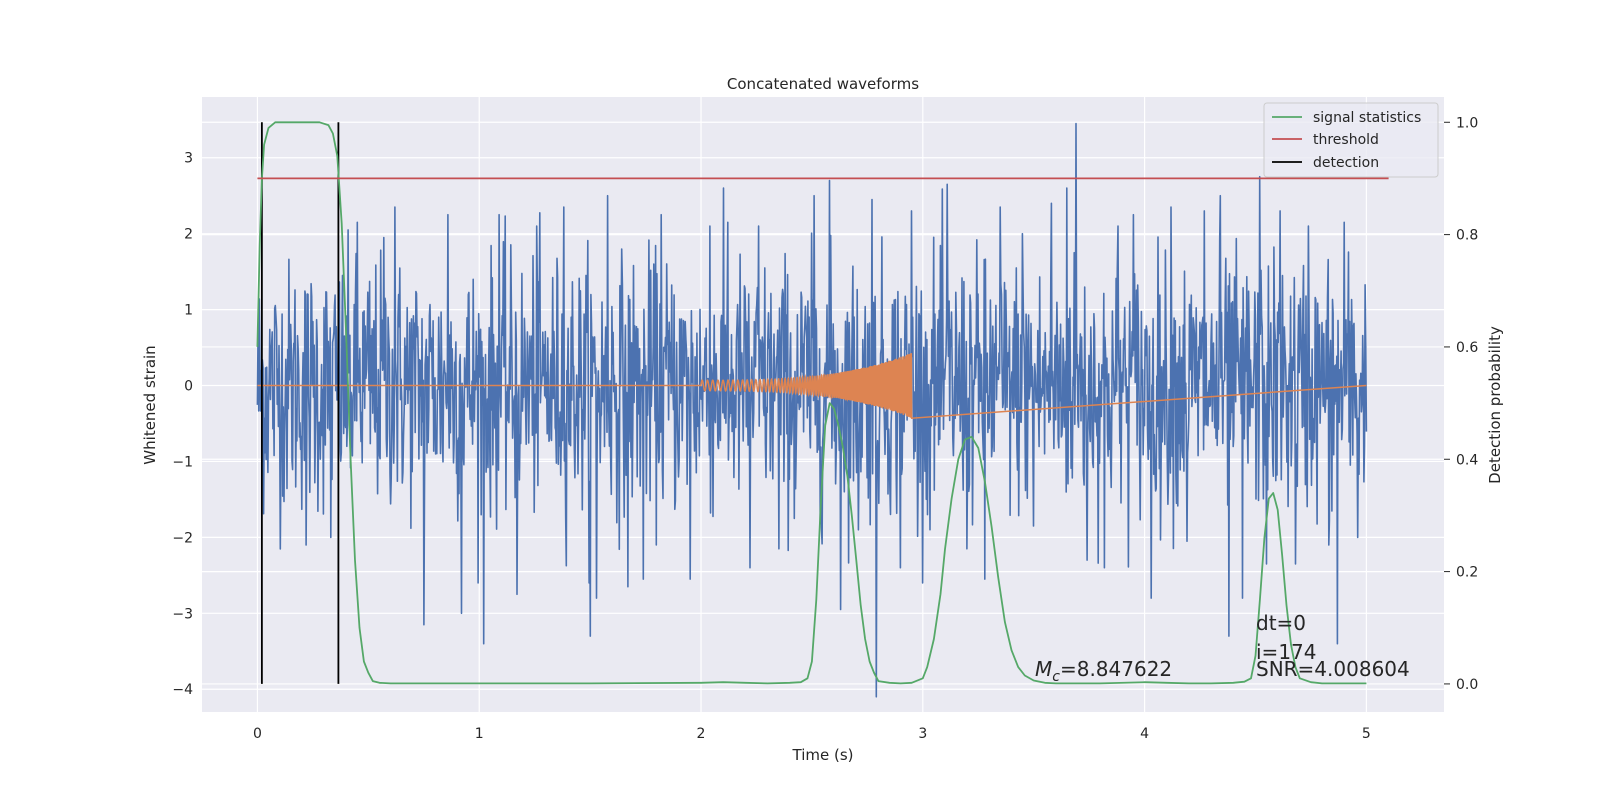  Describe the element at coordinates (1467, 685) in the screenshot. I see `y2-tick-label: 0.0` at that location.